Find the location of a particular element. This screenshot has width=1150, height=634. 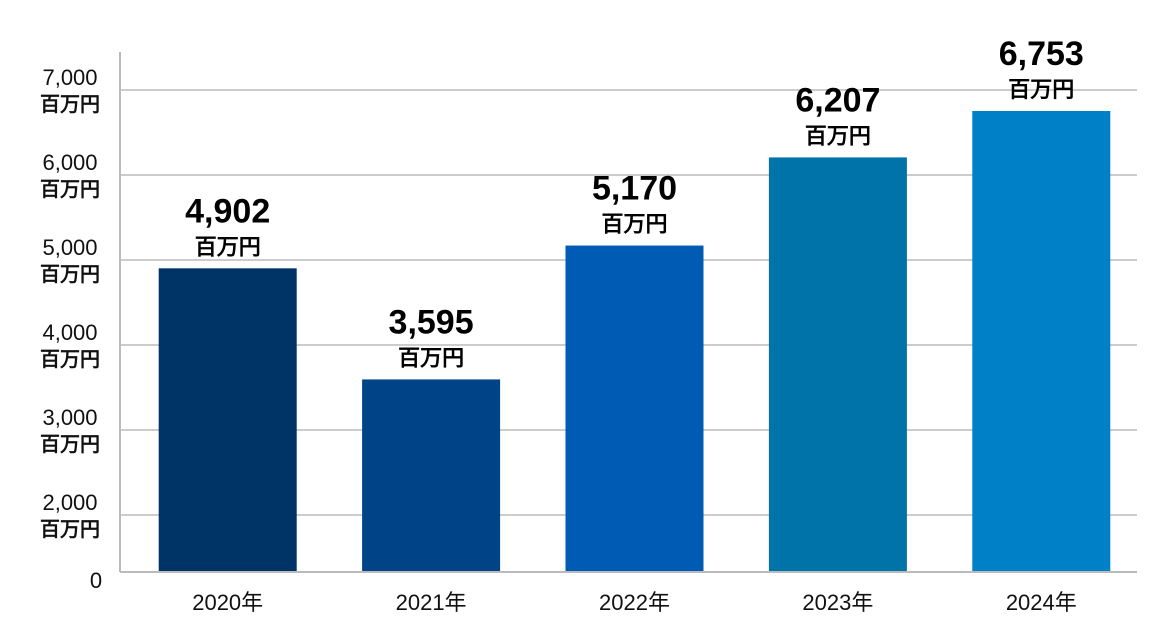

data-label-value: 6,753 is located at coordinates (1041, 54).